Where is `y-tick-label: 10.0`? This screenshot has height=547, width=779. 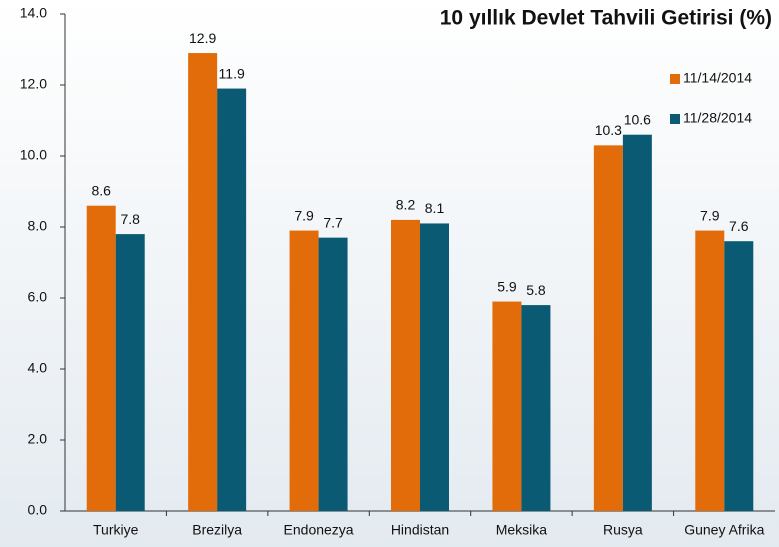
y-tick-label: 10.0 is located at coordinates (33, 155).